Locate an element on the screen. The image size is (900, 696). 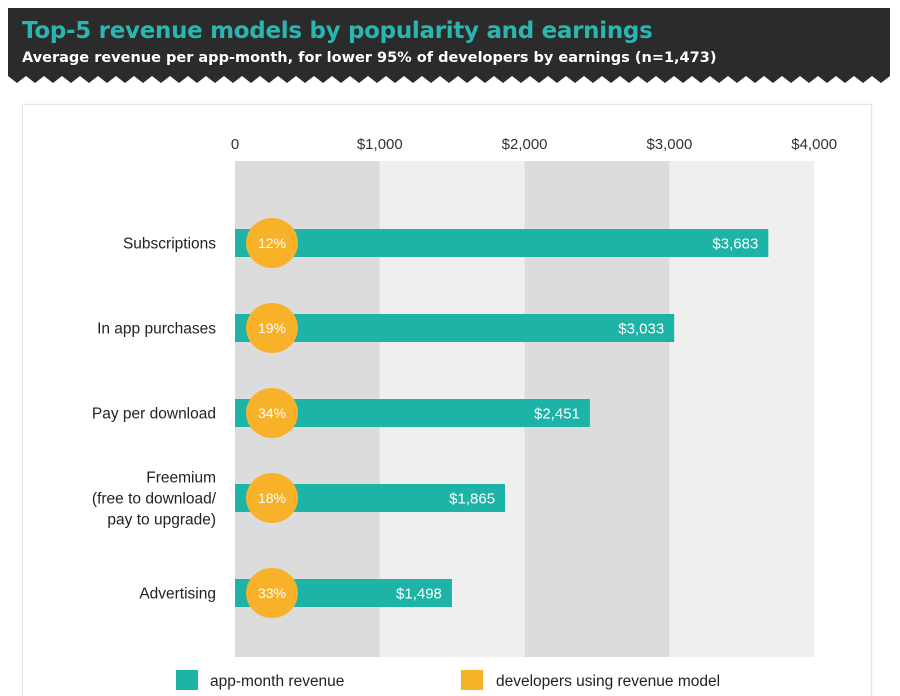
legend-swatch-developers is located at coordinates (472, 680).